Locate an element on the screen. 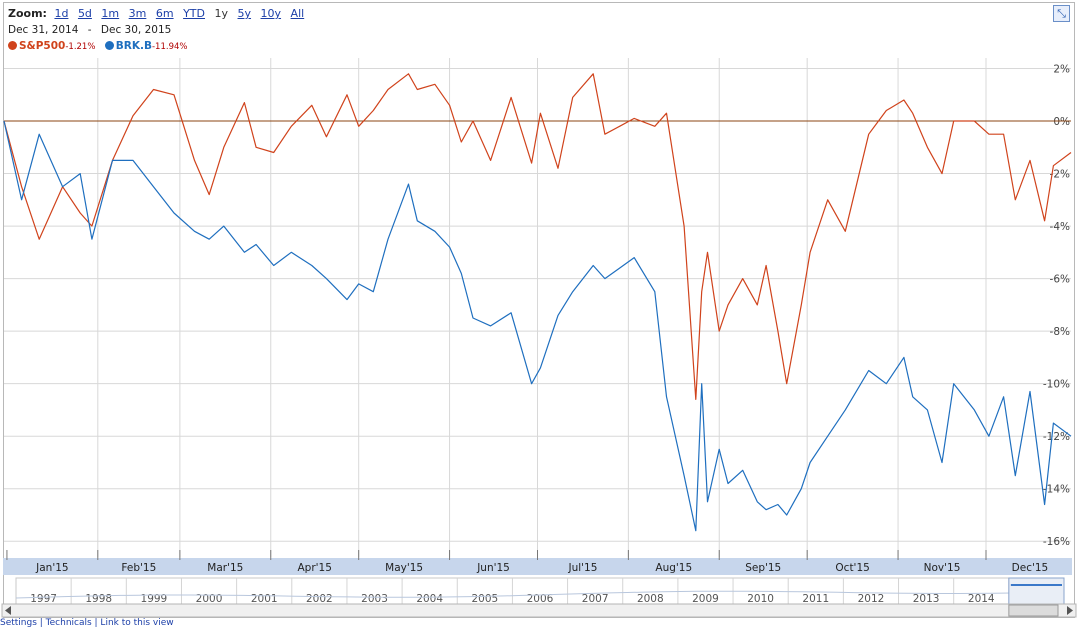  zoom-bar: Zoom: 1d 5d 1m 3m 6m YTD 1y 5y 10y All is located at coordinates (159, 13).